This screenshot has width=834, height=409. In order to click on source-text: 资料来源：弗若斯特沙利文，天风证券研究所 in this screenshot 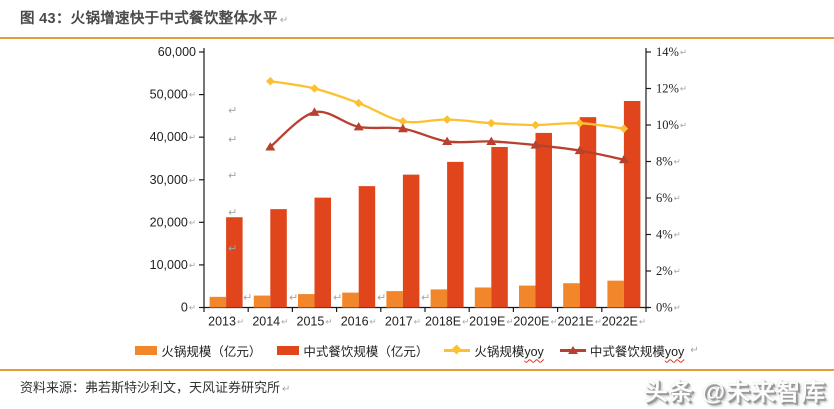, I will do `click(150, 387)`.